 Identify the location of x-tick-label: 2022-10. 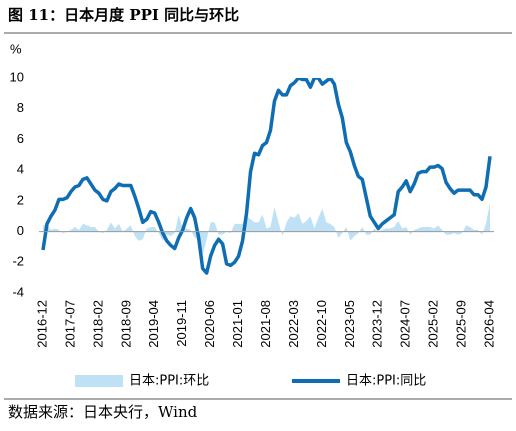
(321, 324).